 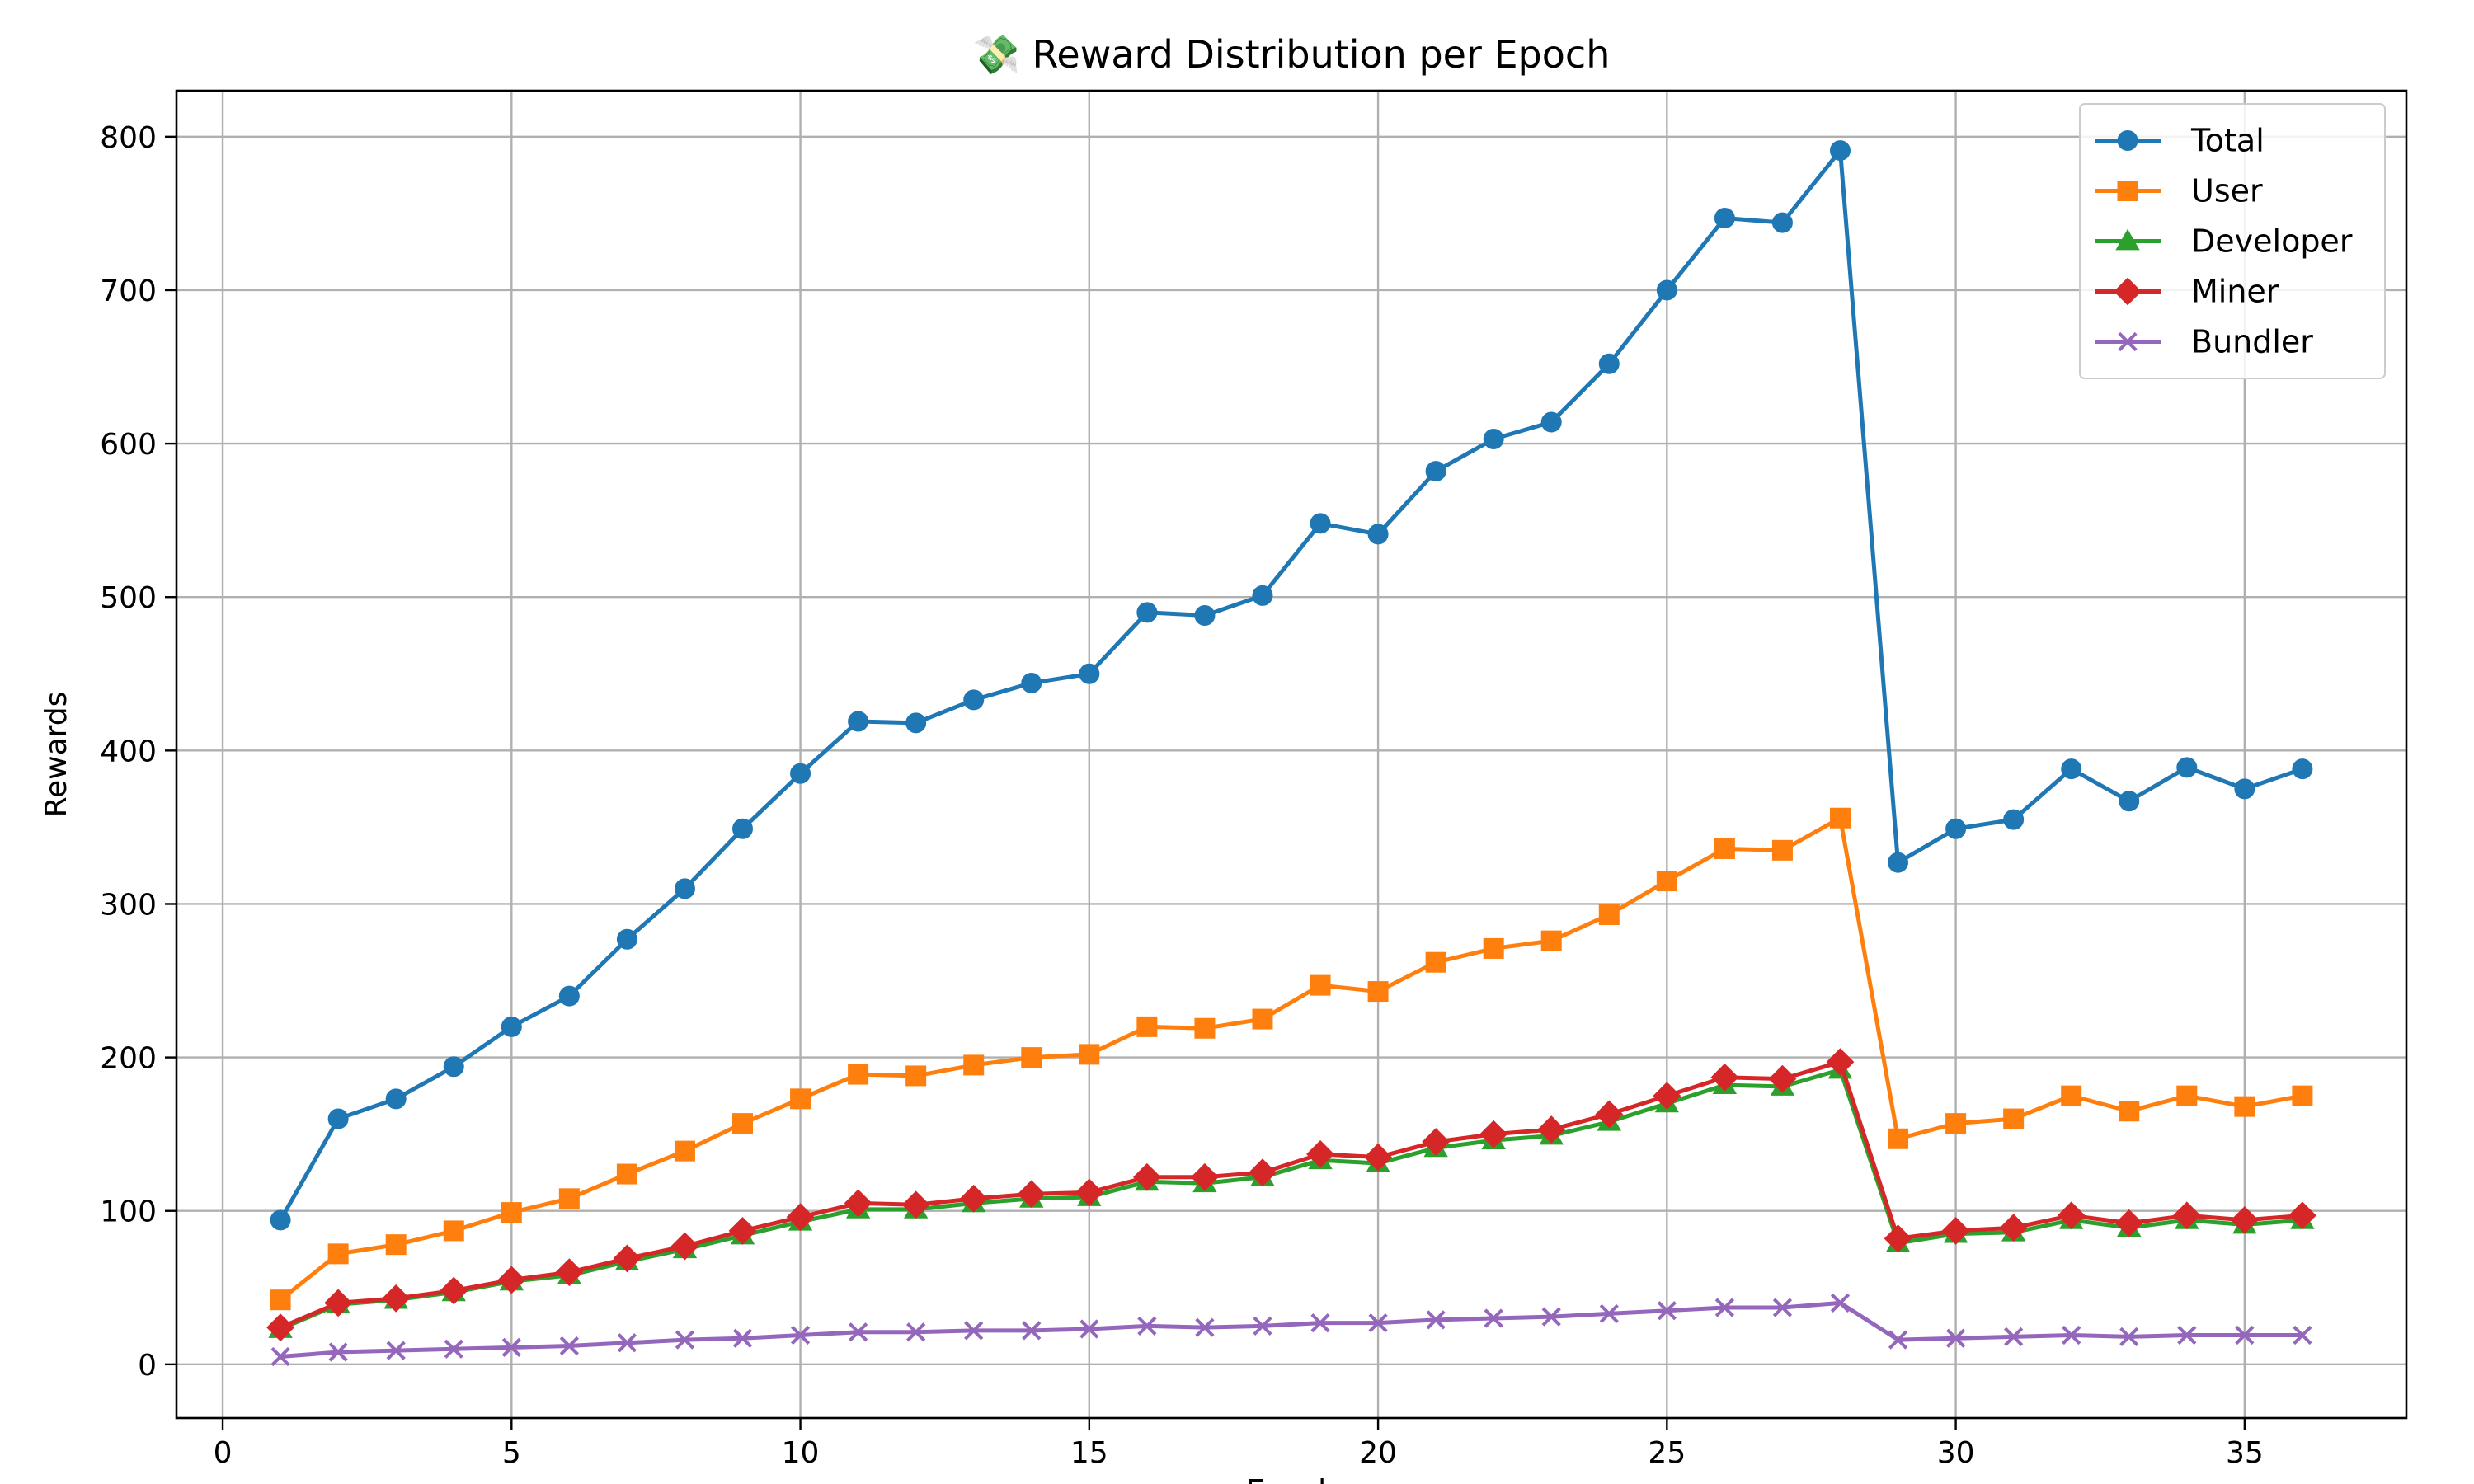 I want to click on legend-marker-developer, so click(x=2127, y=239).